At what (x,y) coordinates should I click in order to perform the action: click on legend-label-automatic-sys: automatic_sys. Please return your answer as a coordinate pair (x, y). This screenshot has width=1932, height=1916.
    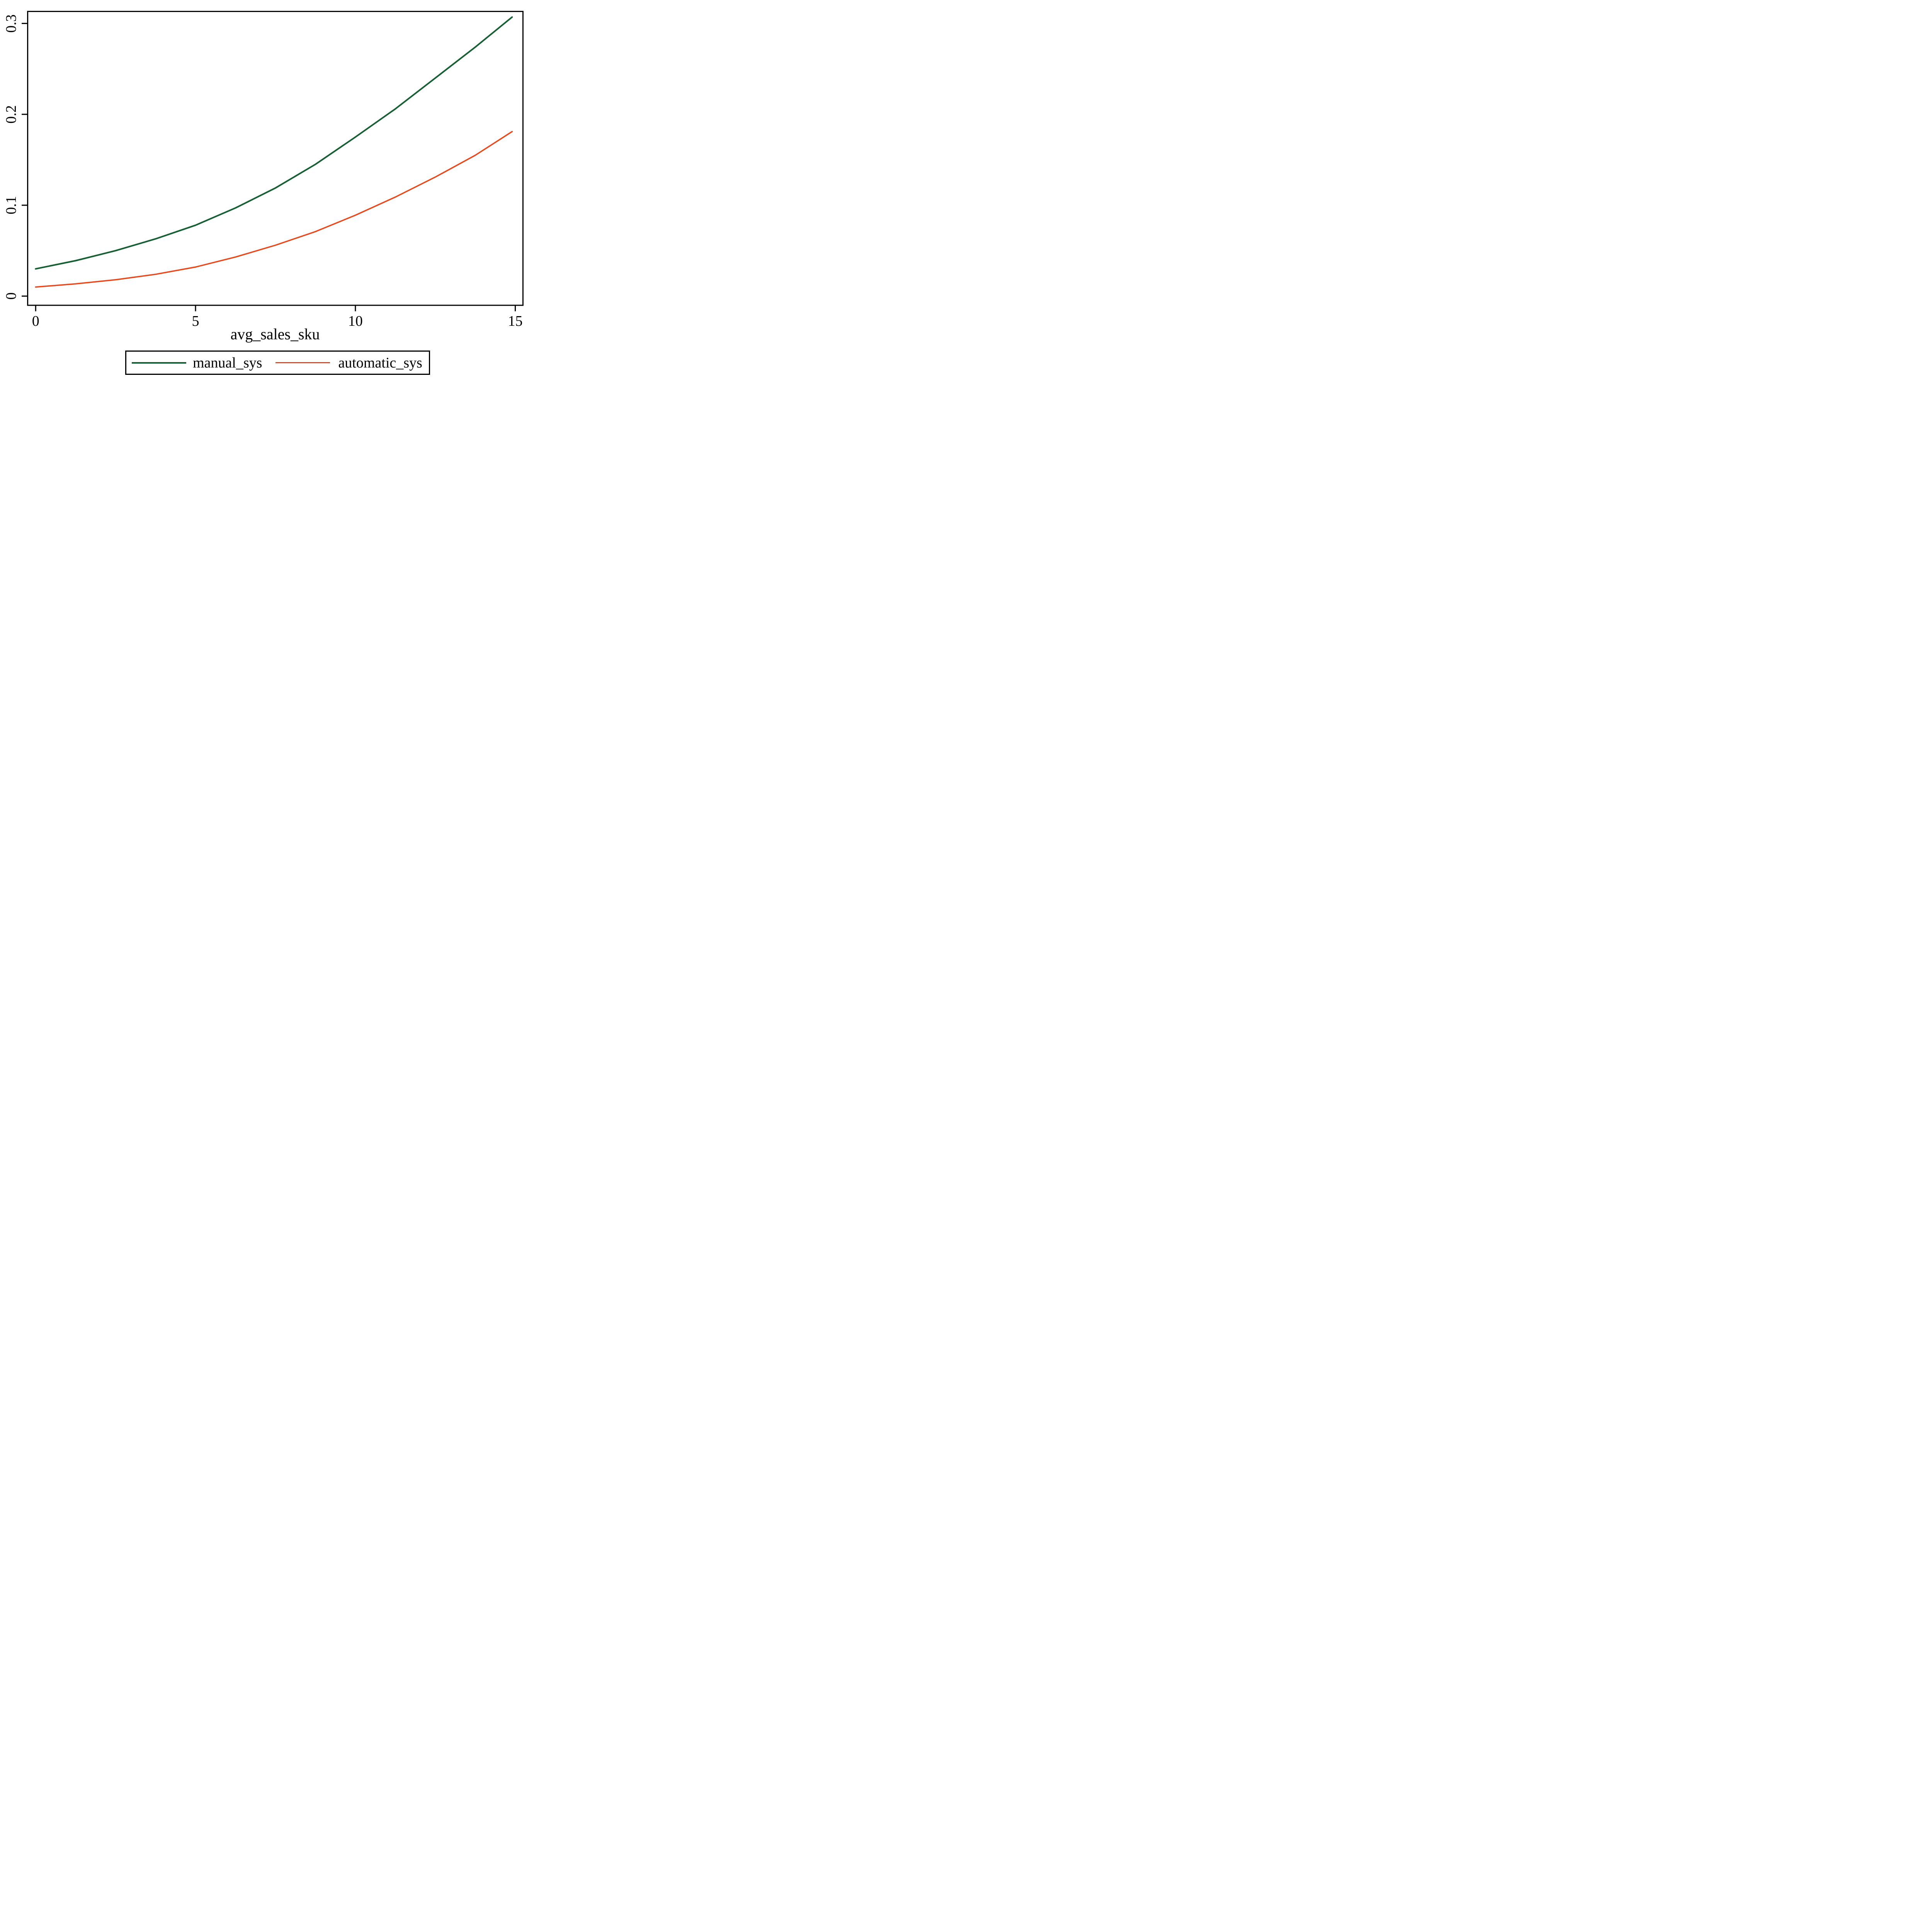
    Looking at the image, I should click on (380, 362).